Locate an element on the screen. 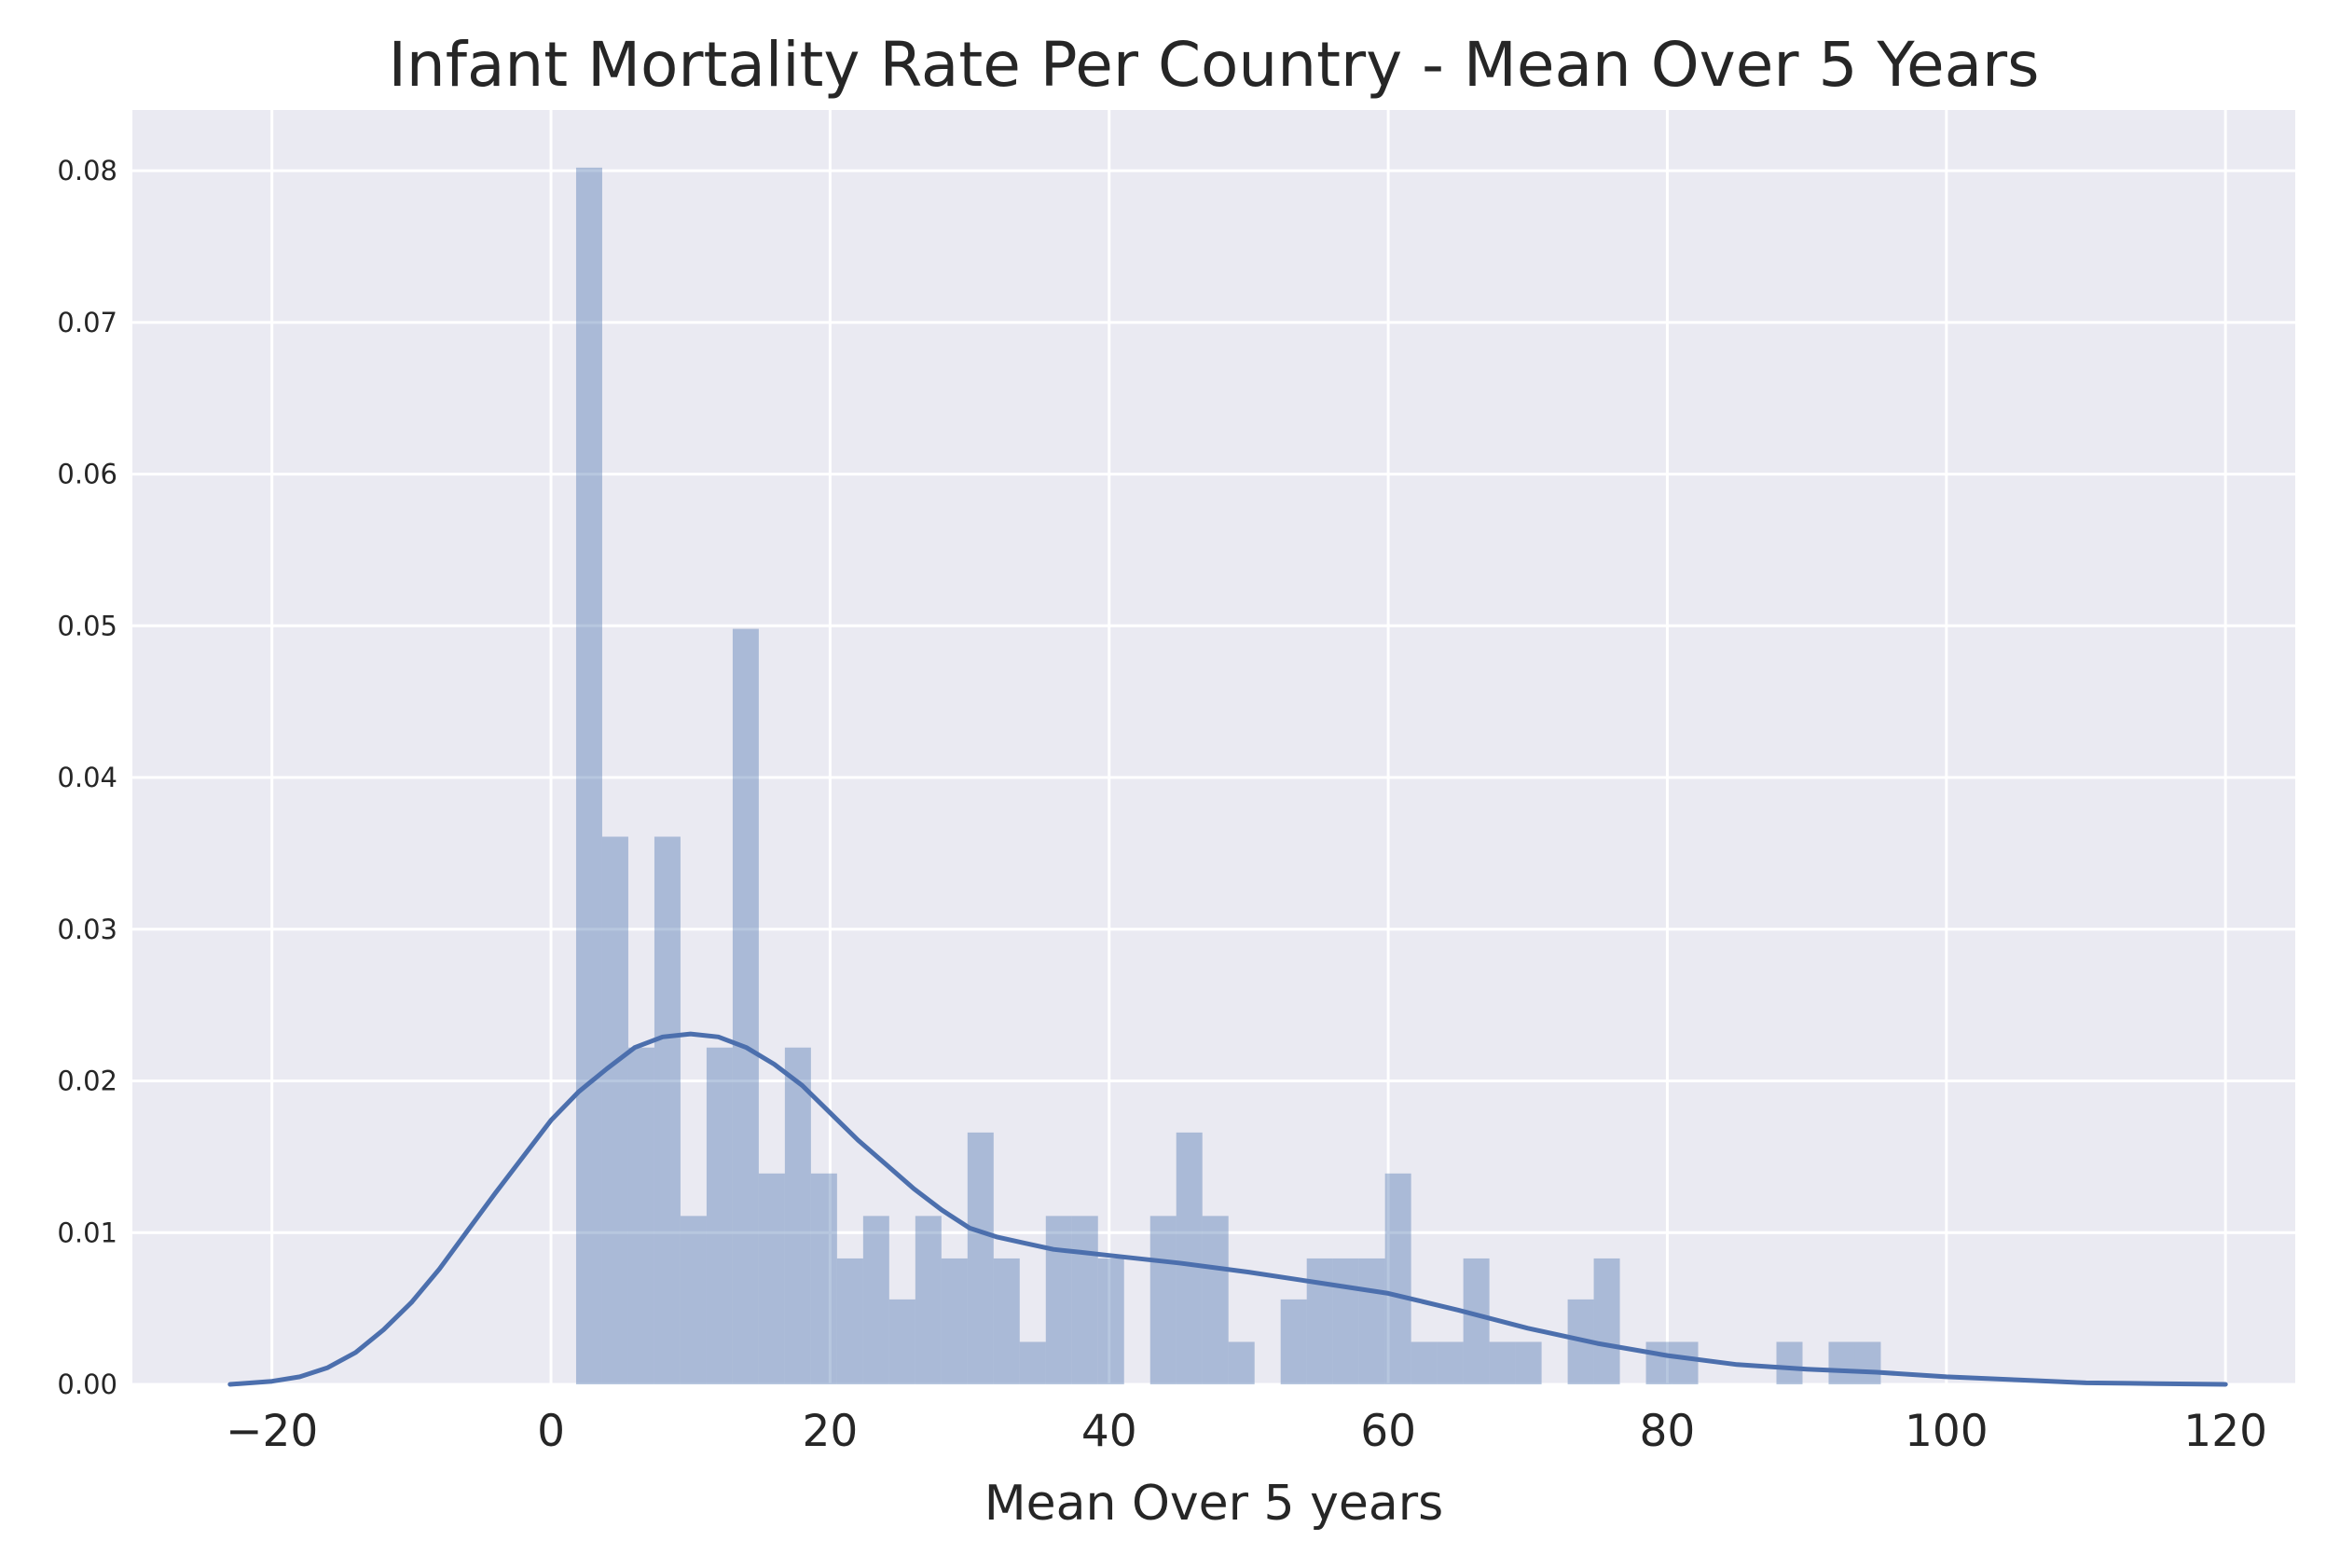  x-tick-label: 60 is located at coordinates (1388, 1431).